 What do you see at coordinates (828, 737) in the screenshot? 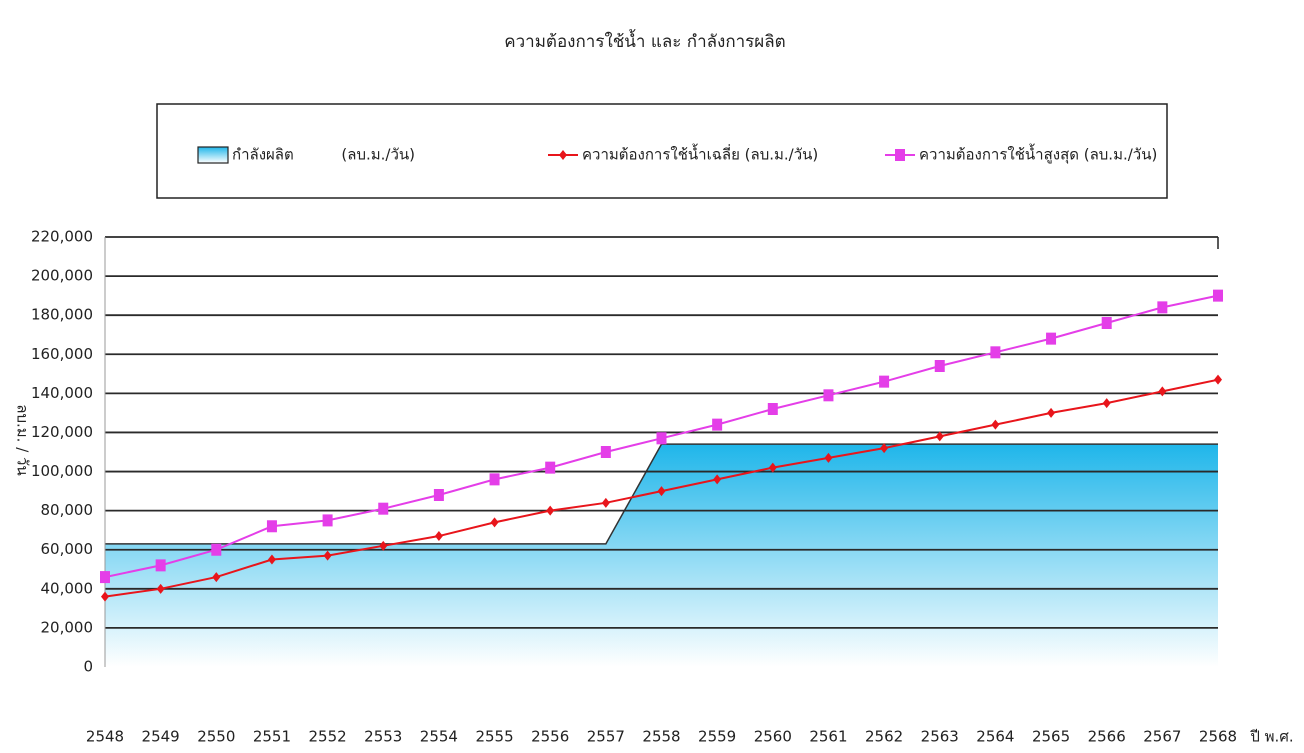
I see `x-tick-label: 2561` at bounding box center [828, 737].